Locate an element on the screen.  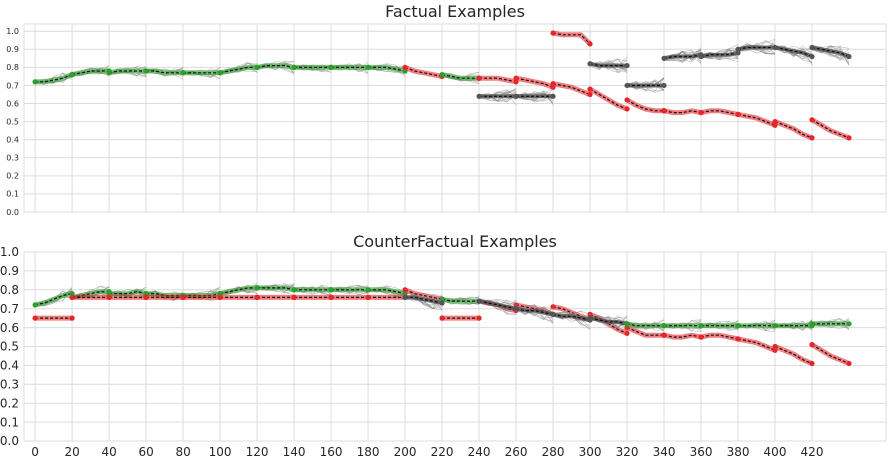
x-tick-label: 20 is located at coordinates (71, 452).